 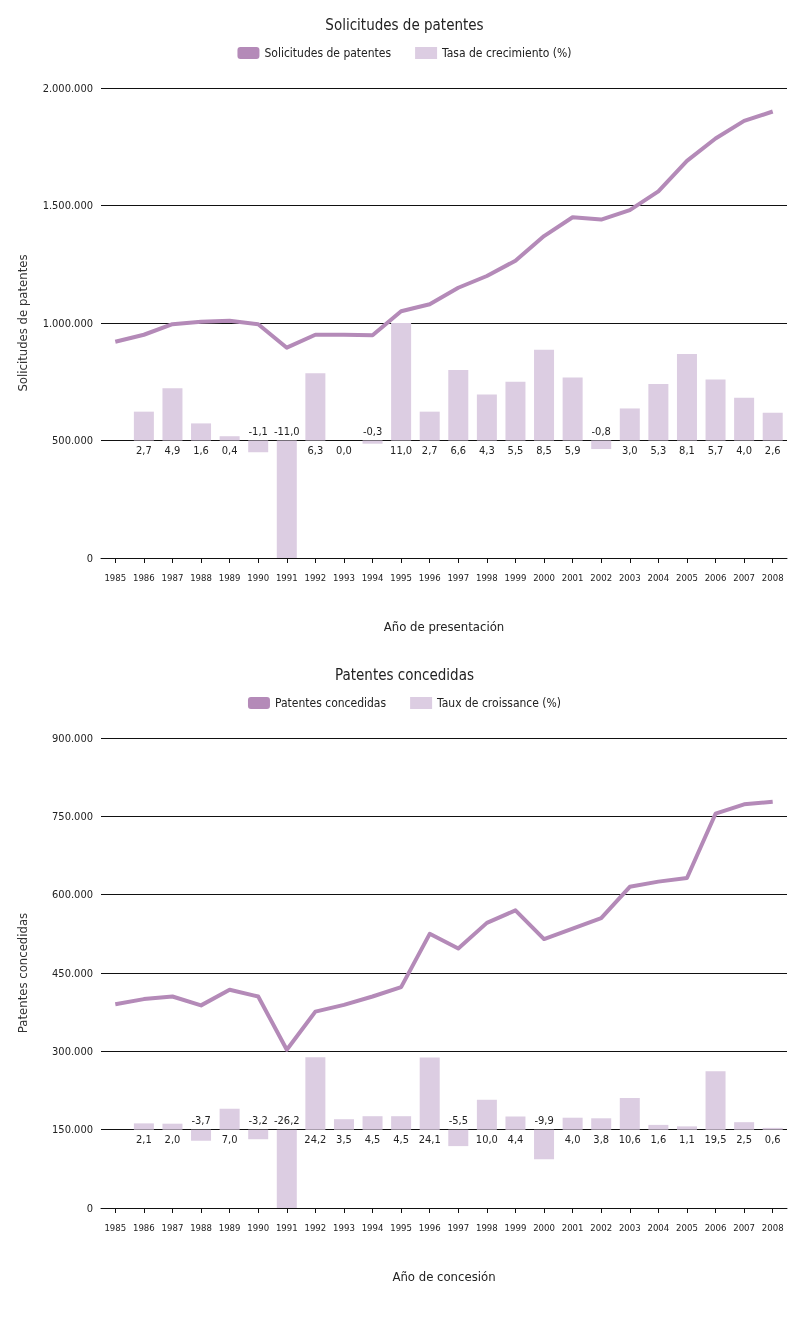 What do you see at coordinates (258, 431) in the screenshot?
I see `data-label: -1,1` at bounding box center [258, 431].